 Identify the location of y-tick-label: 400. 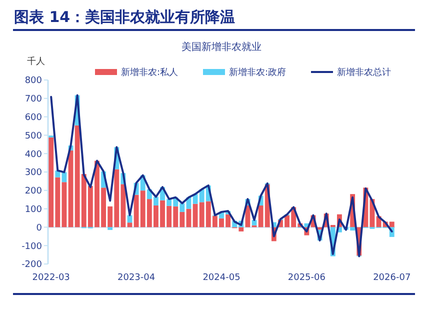
(33, 155).